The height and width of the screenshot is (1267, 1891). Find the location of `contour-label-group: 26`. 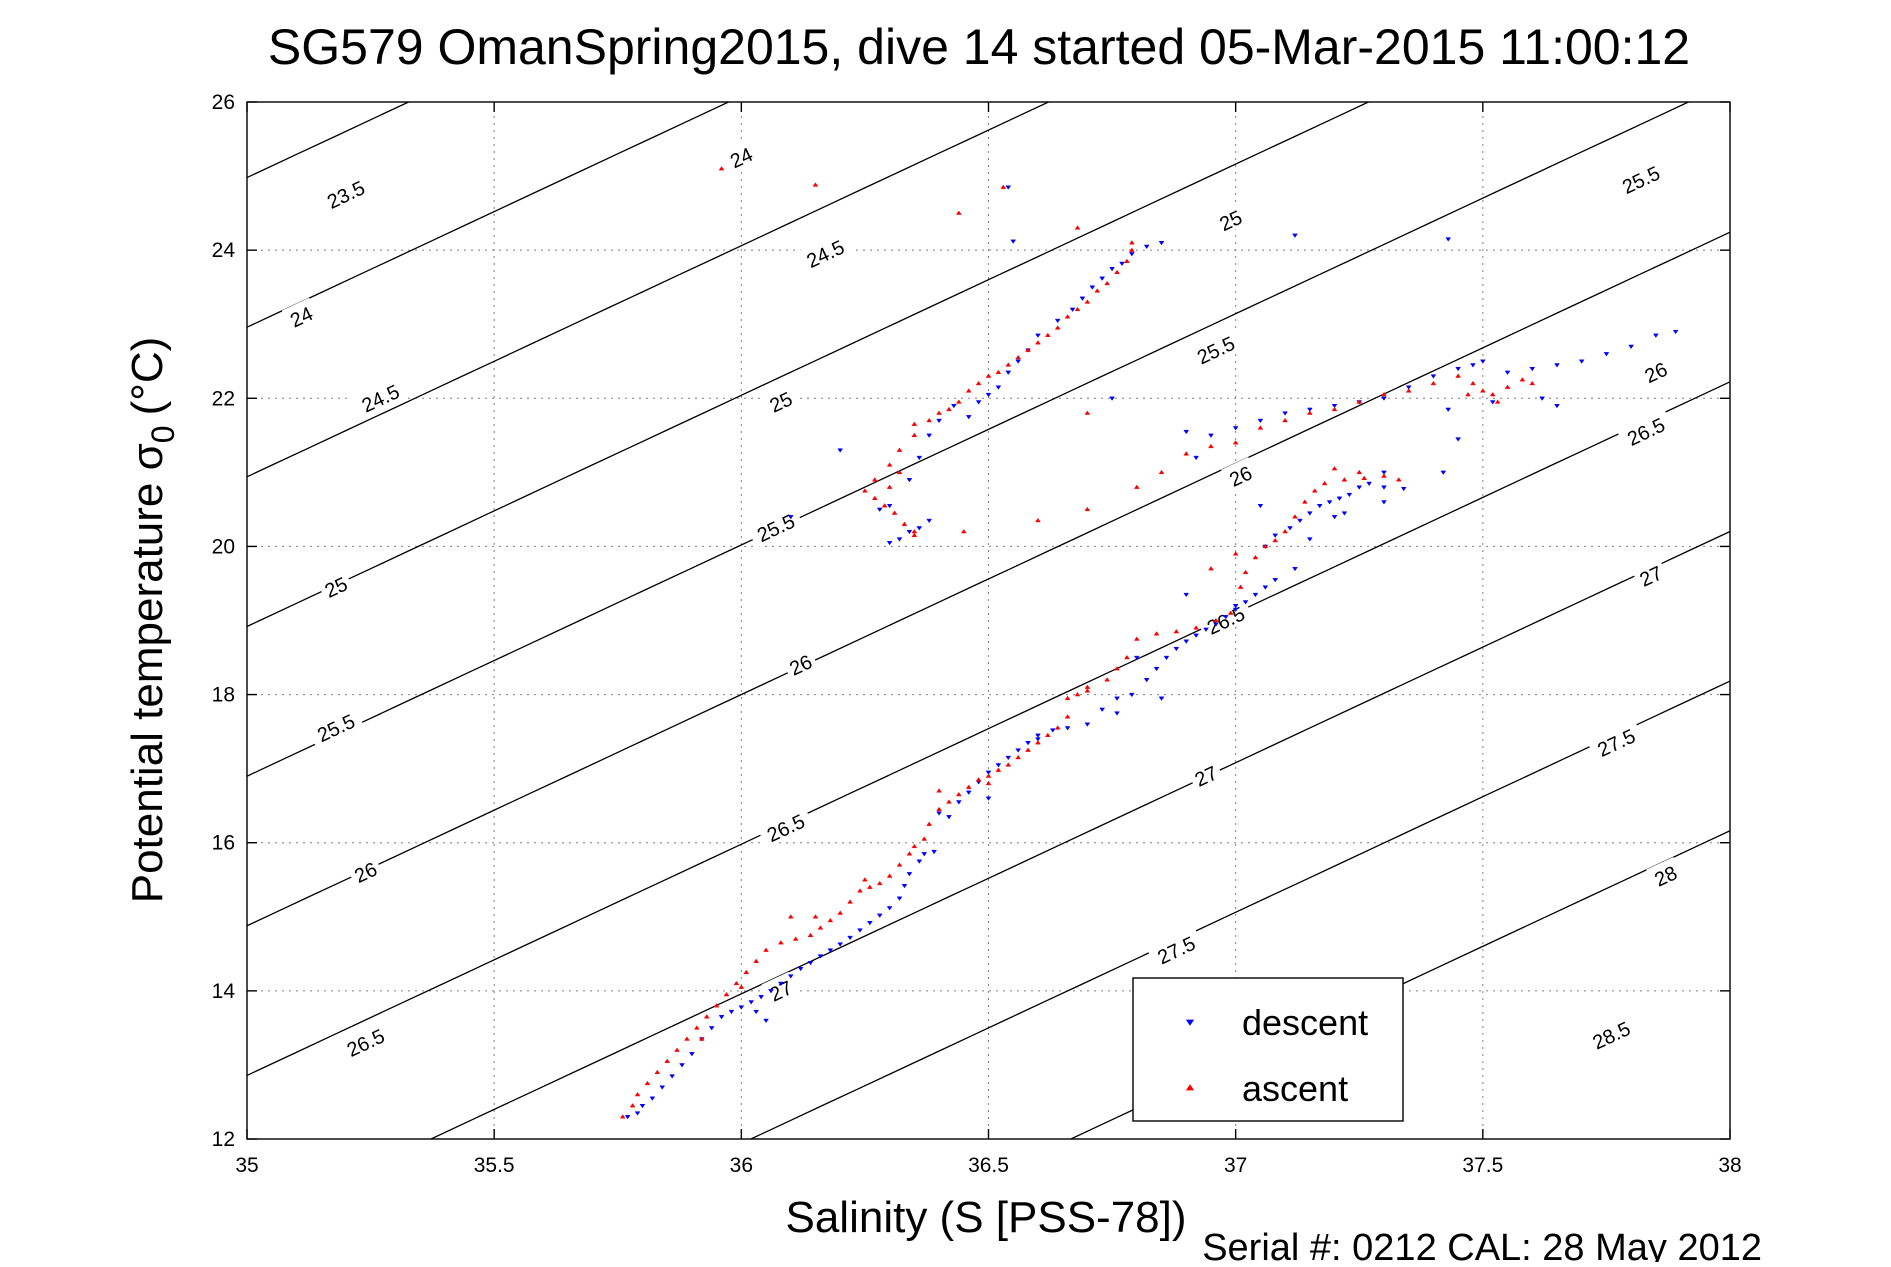

contour-label-group: 26 is located at coordinates (800, 663).